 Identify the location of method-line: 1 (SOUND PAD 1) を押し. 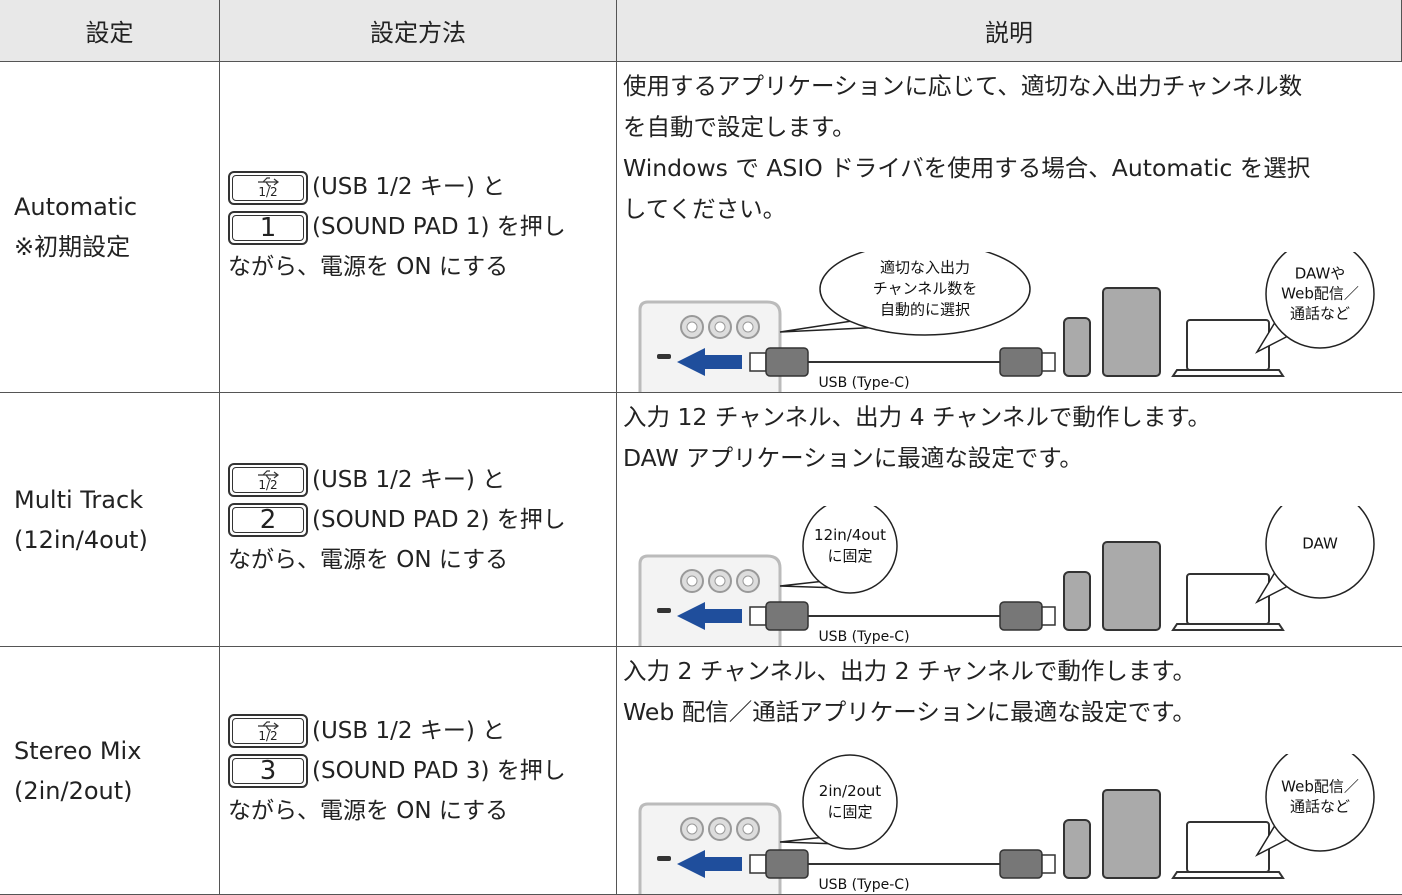
(422, 227).